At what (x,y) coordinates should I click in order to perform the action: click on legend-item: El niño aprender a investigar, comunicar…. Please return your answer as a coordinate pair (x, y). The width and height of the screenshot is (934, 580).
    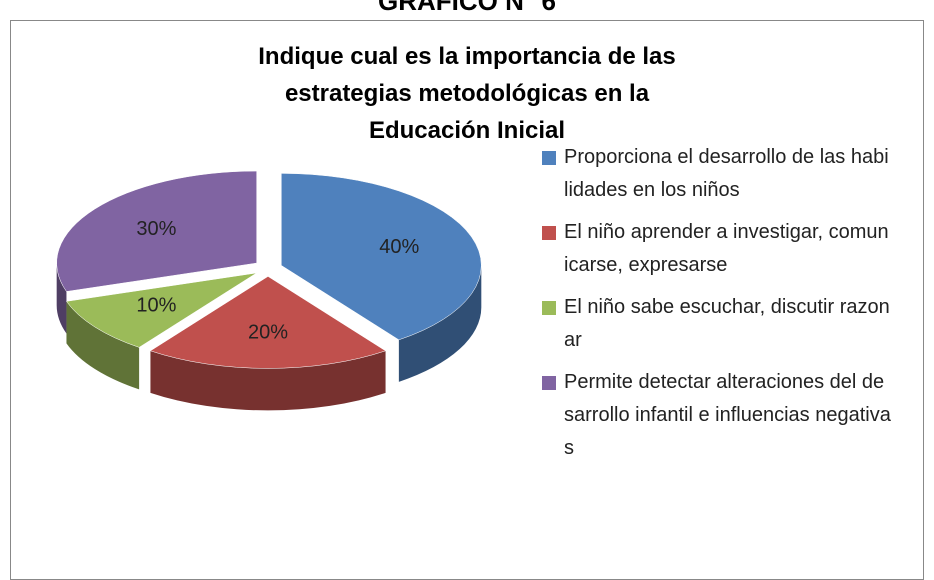
    Looking at the image, I should click on (717, 249).